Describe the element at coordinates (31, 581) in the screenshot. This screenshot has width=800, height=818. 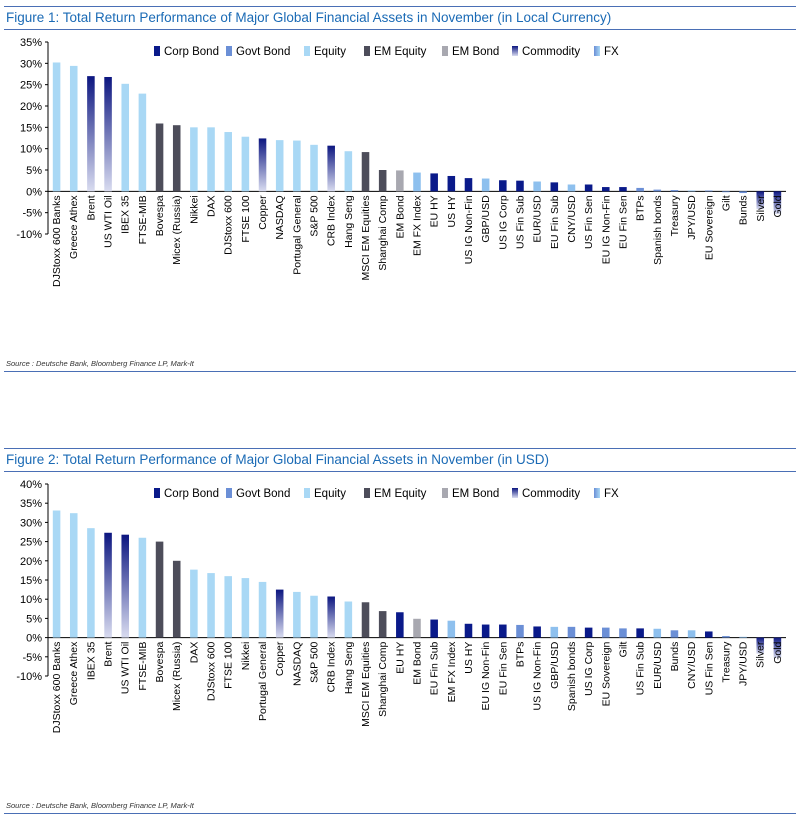
I see `y-tick-label: 15%` at that location.